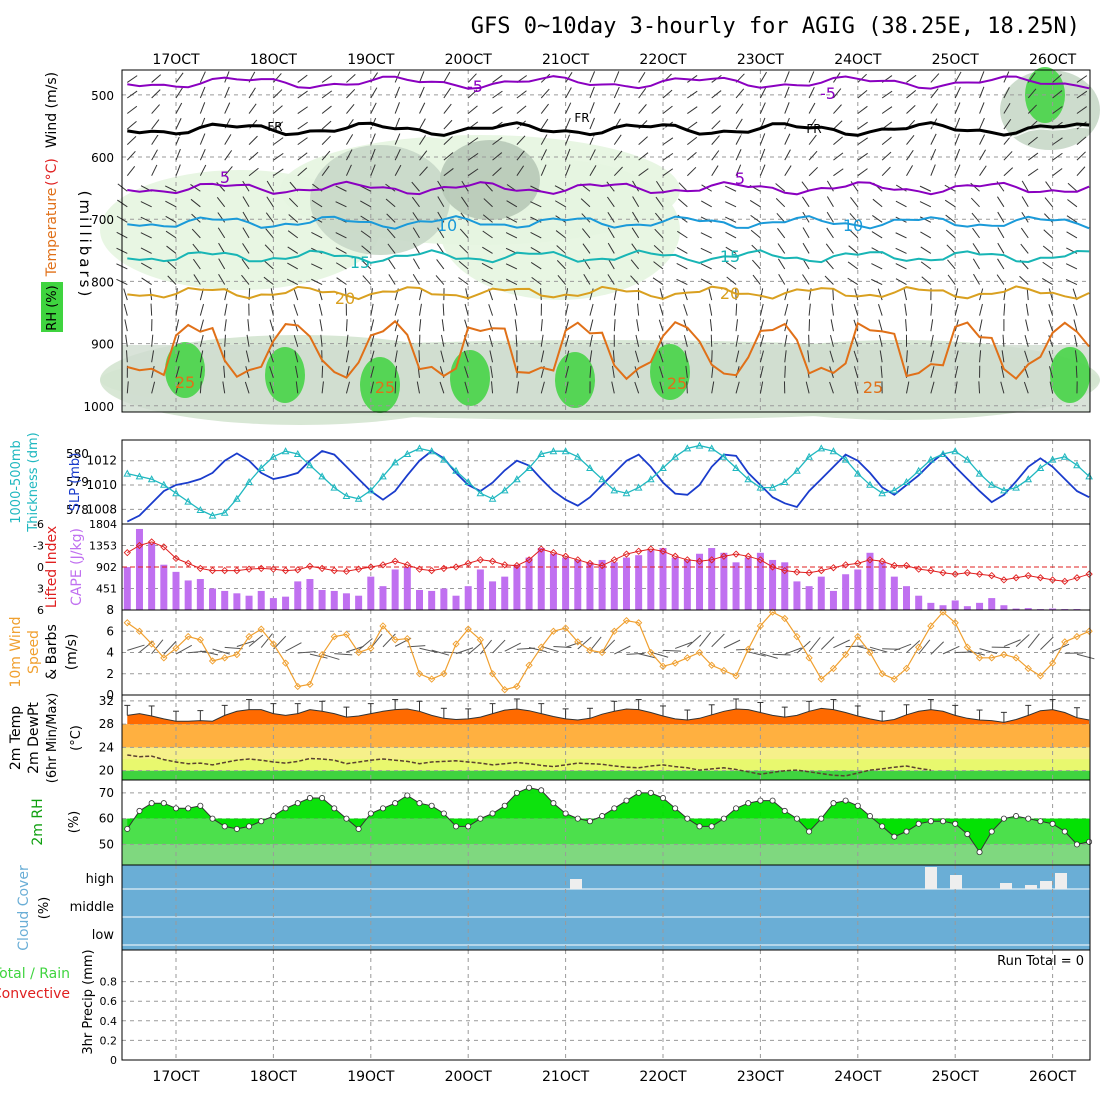  I want to click on thickness-ytick-label: 579, so click(77, 482).